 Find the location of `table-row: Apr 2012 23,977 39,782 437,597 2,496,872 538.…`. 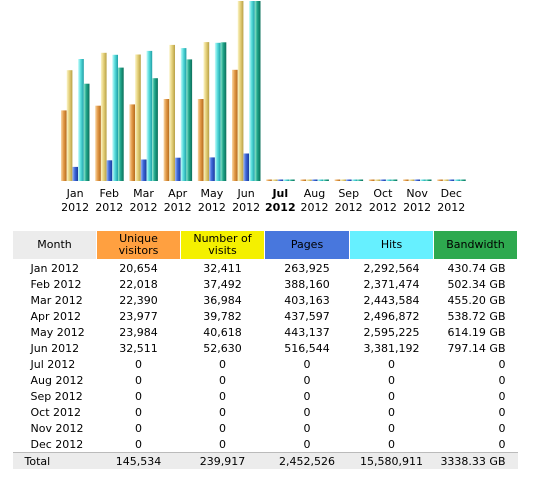

table-row: Apr 2012 23,977 39,782 437,597 2,496,872 538.… is located at coordinates (265, 316).